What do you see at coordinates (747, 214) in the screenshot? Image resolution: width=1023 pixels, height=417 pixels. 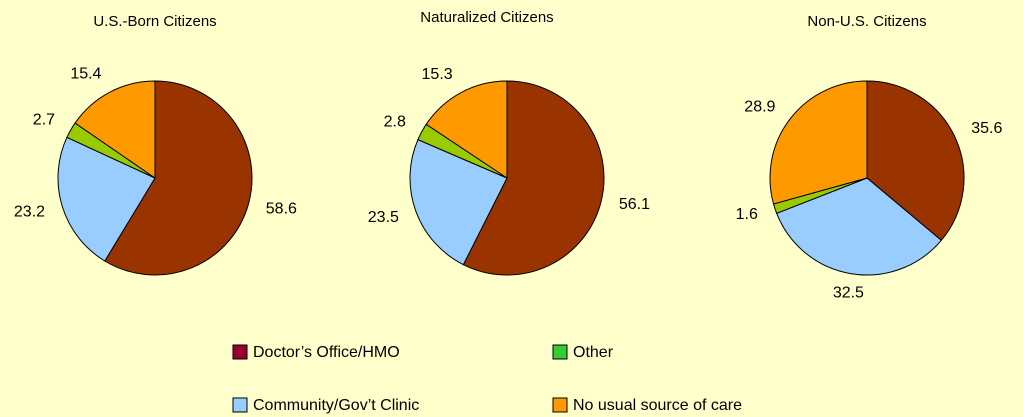 I see `data-label: 1.6` at bounding box center [747, 214].